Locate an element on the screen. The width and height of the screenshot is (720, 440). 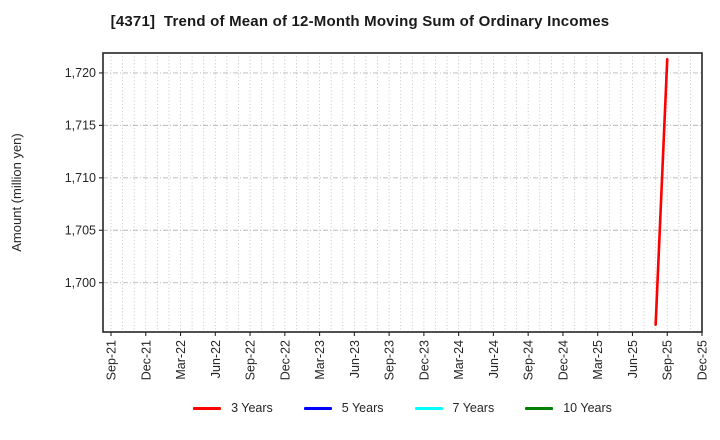
legend: 3 Years 5 Years 7 Years 10 Years is located at coordinates (402, 408).